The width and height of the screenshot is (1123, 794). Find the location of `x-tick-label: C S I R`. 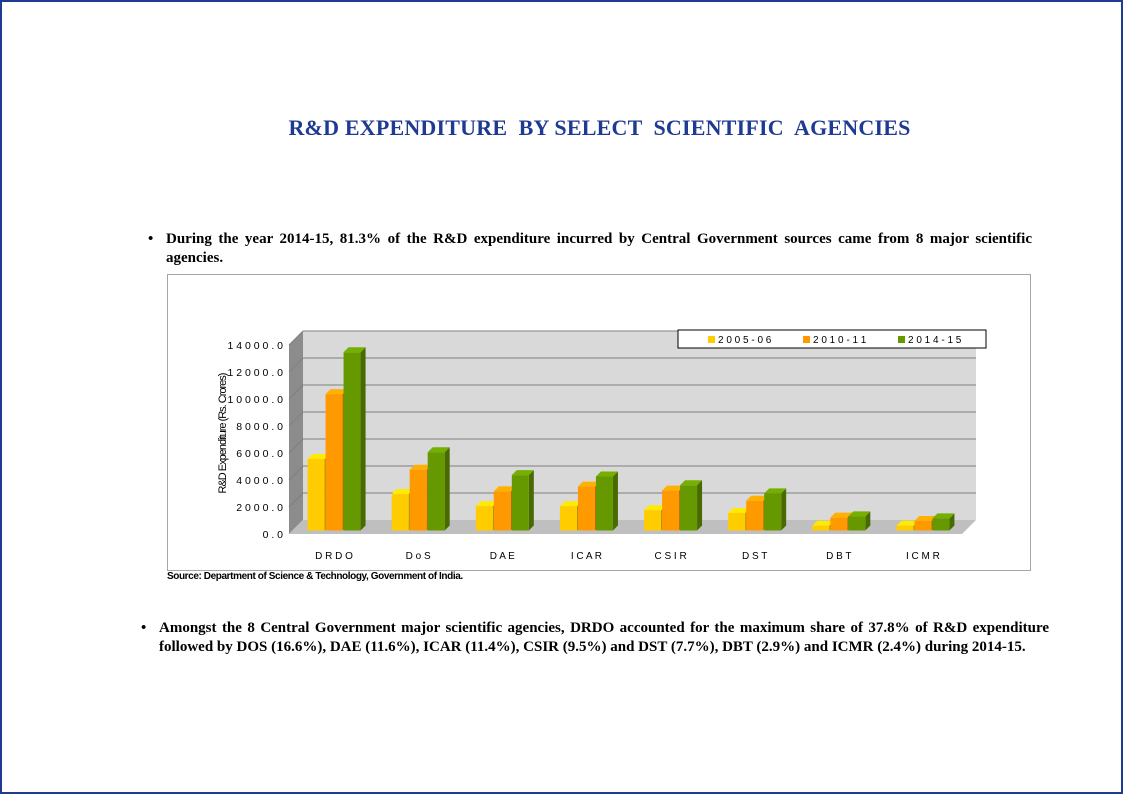

x-tick-label: C S I R is located at coordinates (670, 556).